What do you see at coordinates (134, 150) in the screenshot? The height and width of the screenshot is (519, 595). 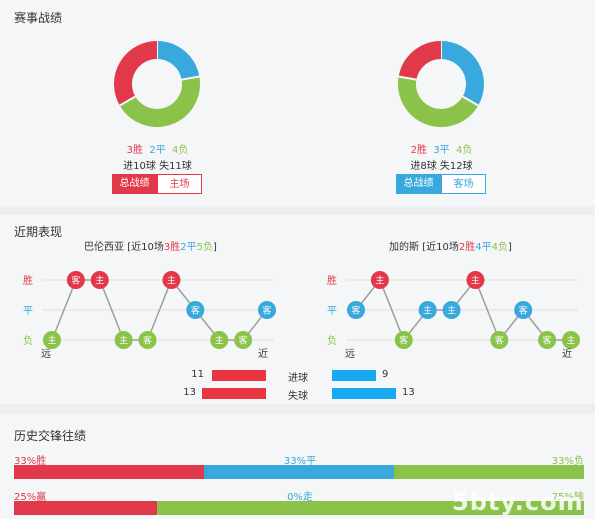 I see `home-wins: 3胜` at bounding box center [134, 150].